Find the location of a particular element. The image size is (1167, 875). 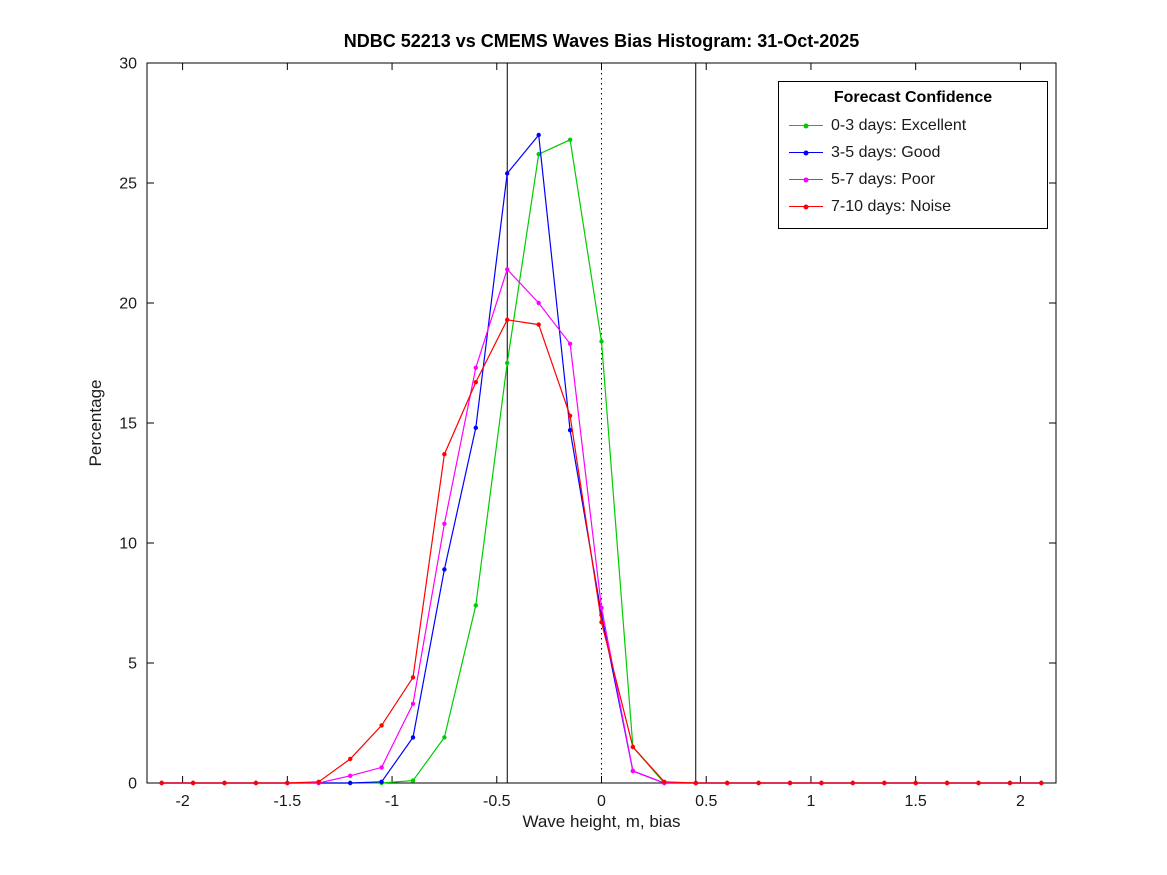

x-tick-label: 0 is located at coordinates (601, 801).